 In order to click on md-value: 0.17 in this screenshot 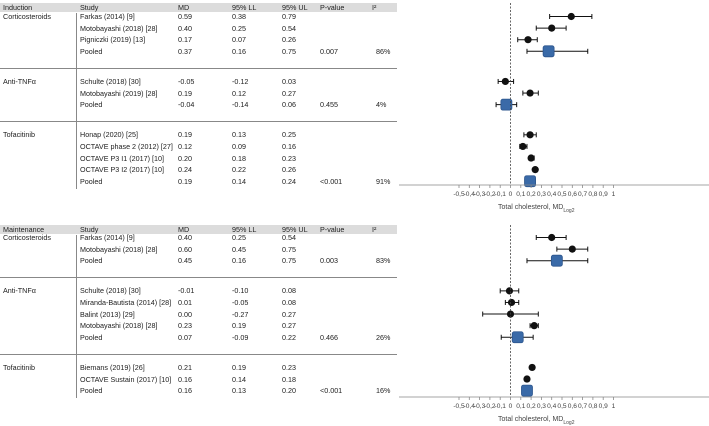, I will do `click(185, 40)`.